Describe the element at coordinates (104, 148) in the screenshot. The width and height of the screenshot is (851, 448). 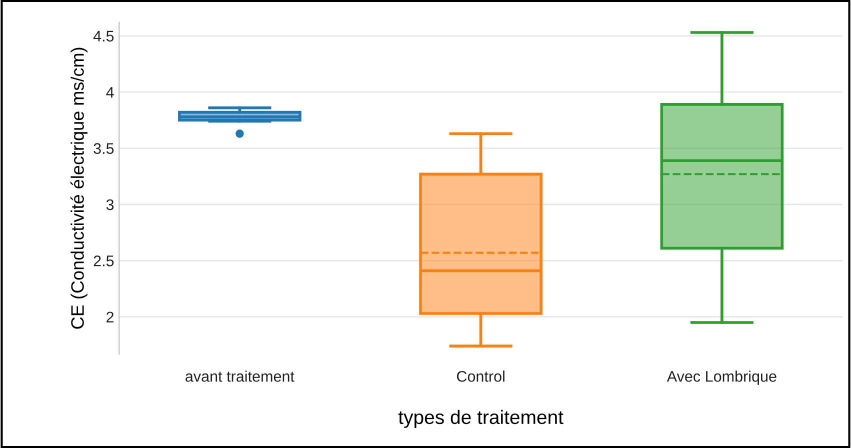
I see `y-tick-label: 3.5` at that location.